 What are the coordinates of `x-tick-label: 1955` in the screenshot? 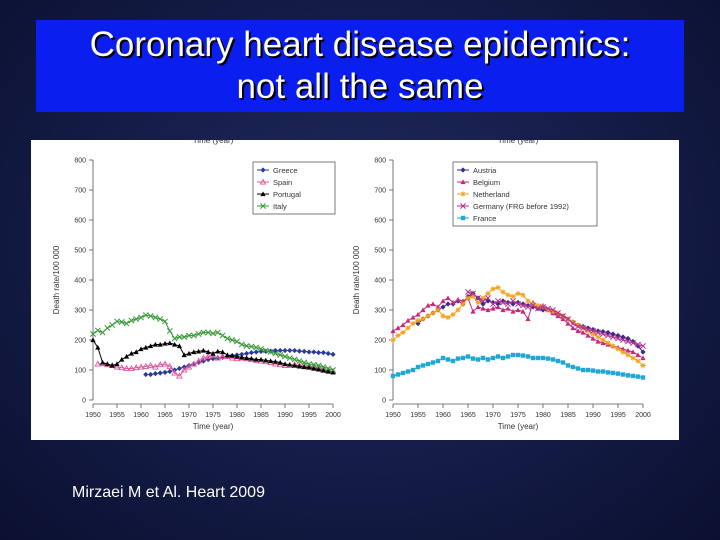 It's located at (418, 415).